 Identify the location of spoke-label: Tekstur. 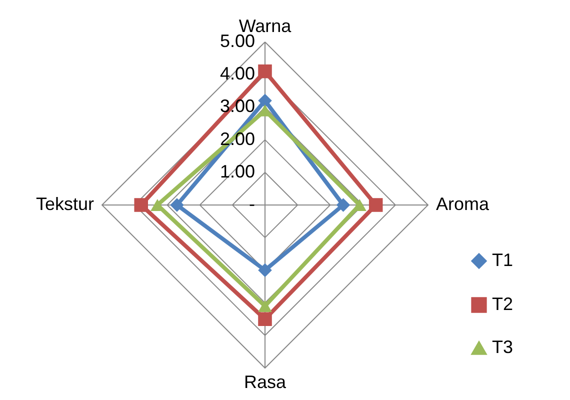
(65, 204).